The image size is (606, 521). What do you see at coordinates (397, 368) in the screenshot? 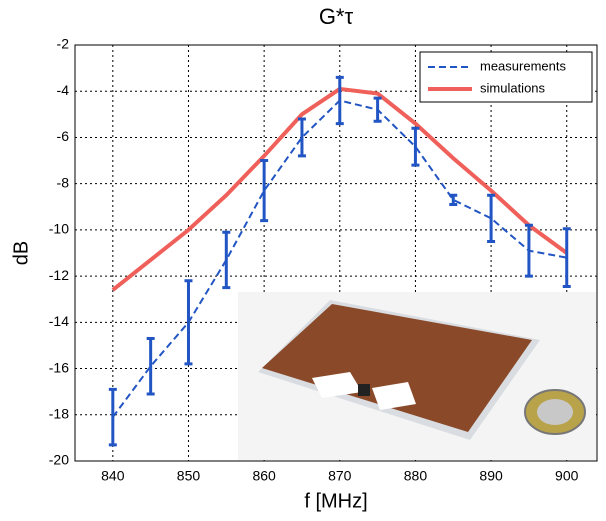
I see `board-copper` at bounding box center [397, 368].